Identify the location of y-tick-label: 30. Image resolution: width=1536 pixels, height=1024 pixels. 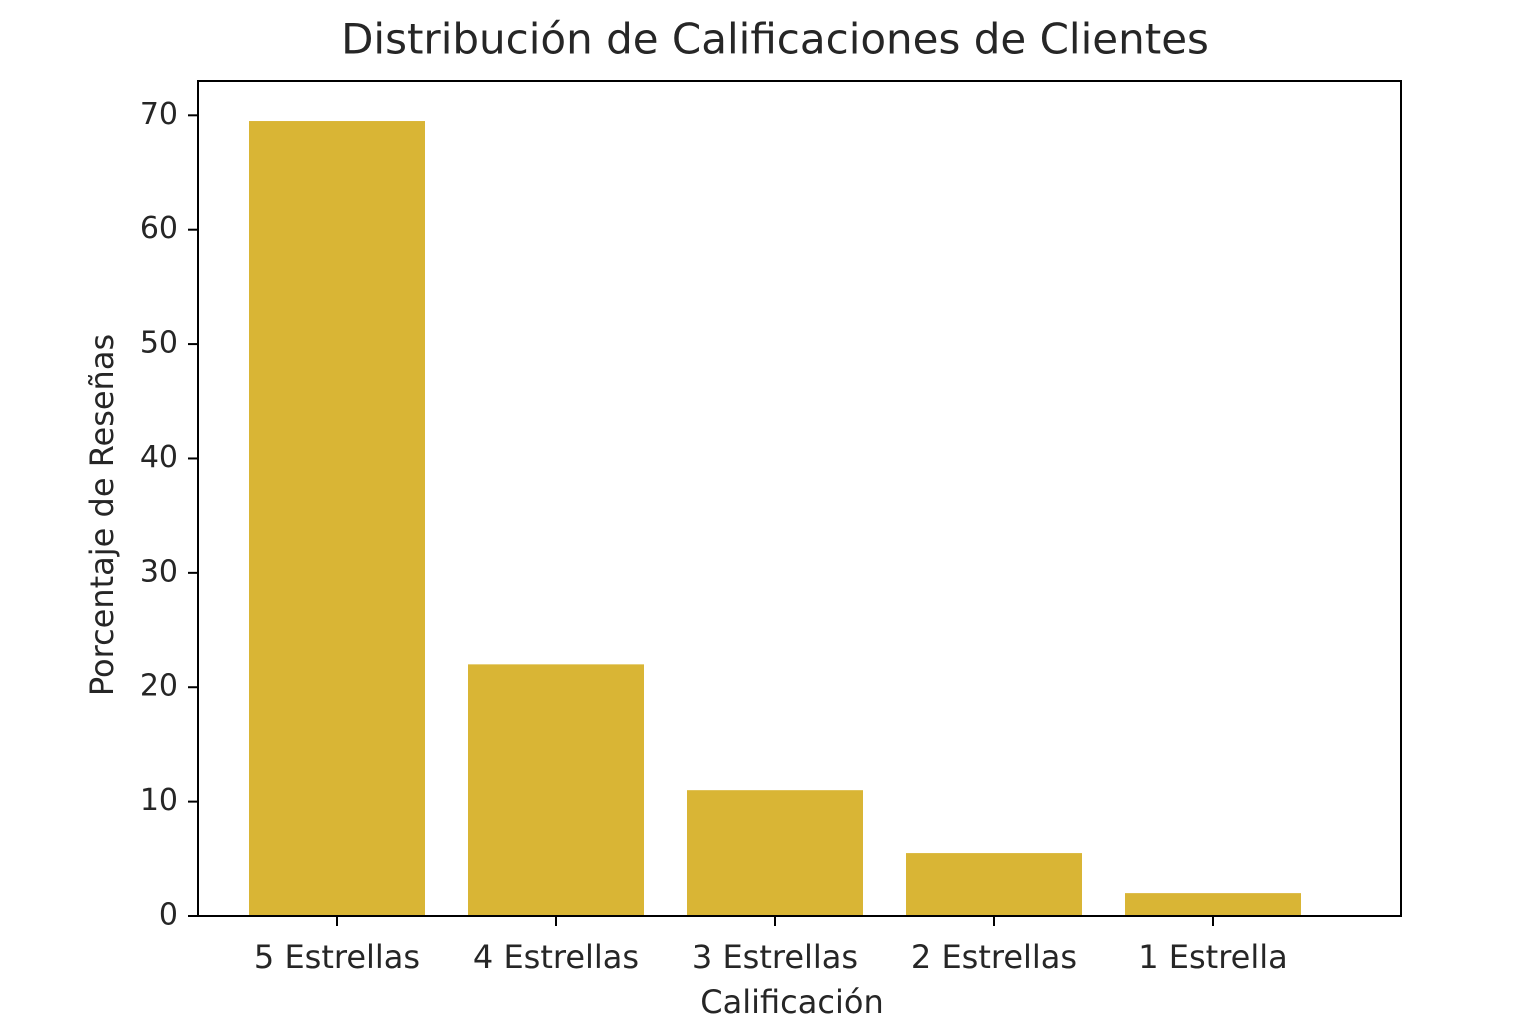
(159, 571).